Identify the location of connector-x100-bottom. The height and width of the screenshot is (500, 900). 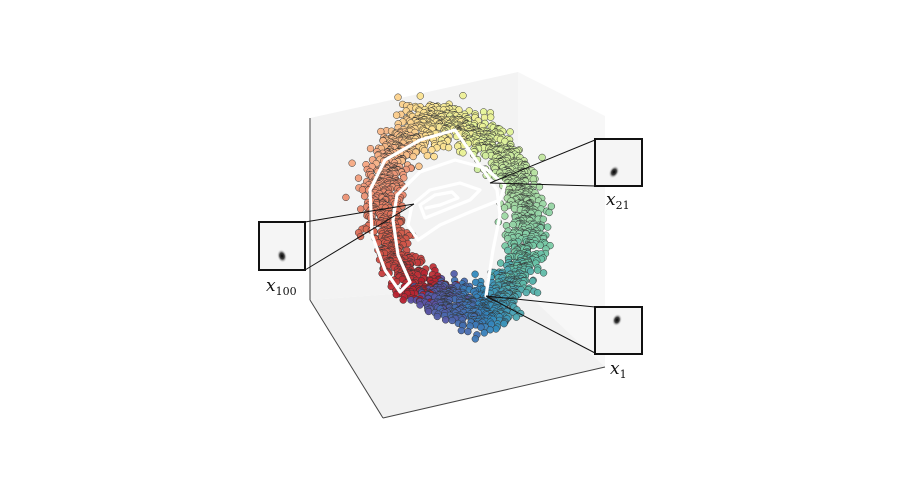
(359, 237).